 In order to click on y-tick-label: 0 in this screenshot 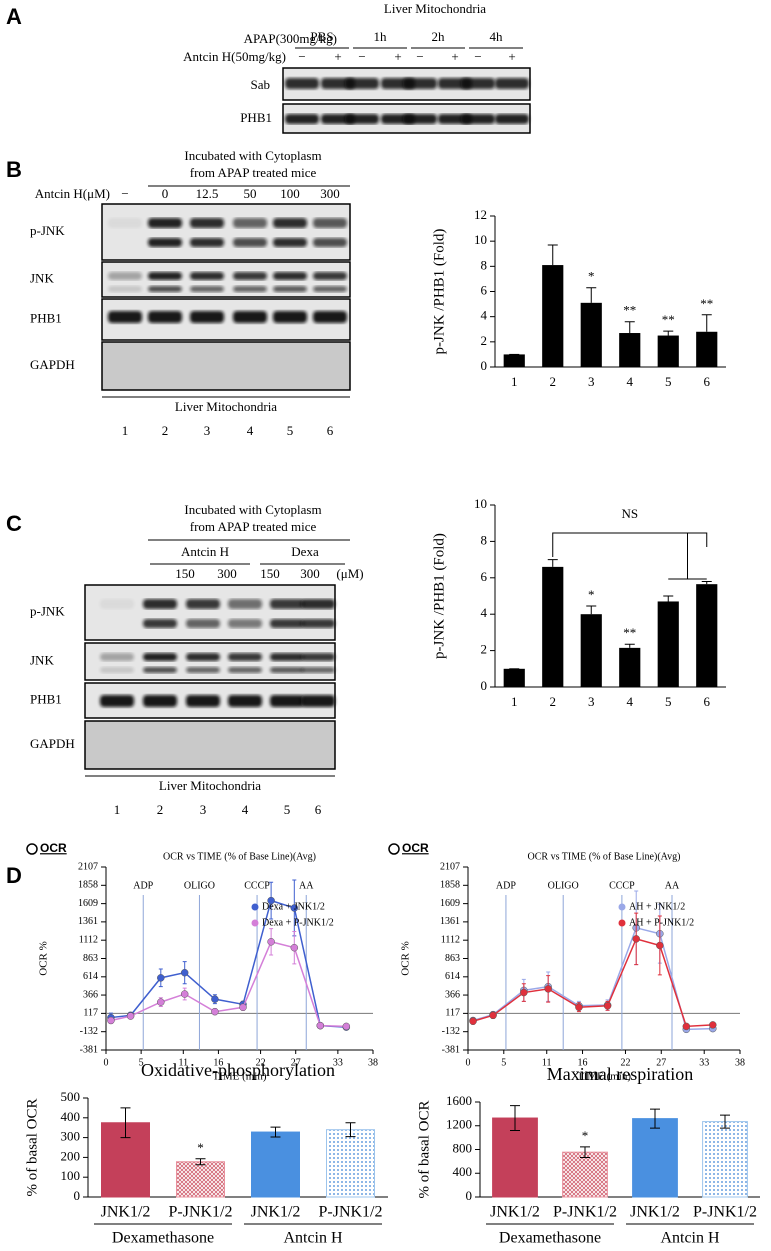, I will do `click(469, 1195)`.